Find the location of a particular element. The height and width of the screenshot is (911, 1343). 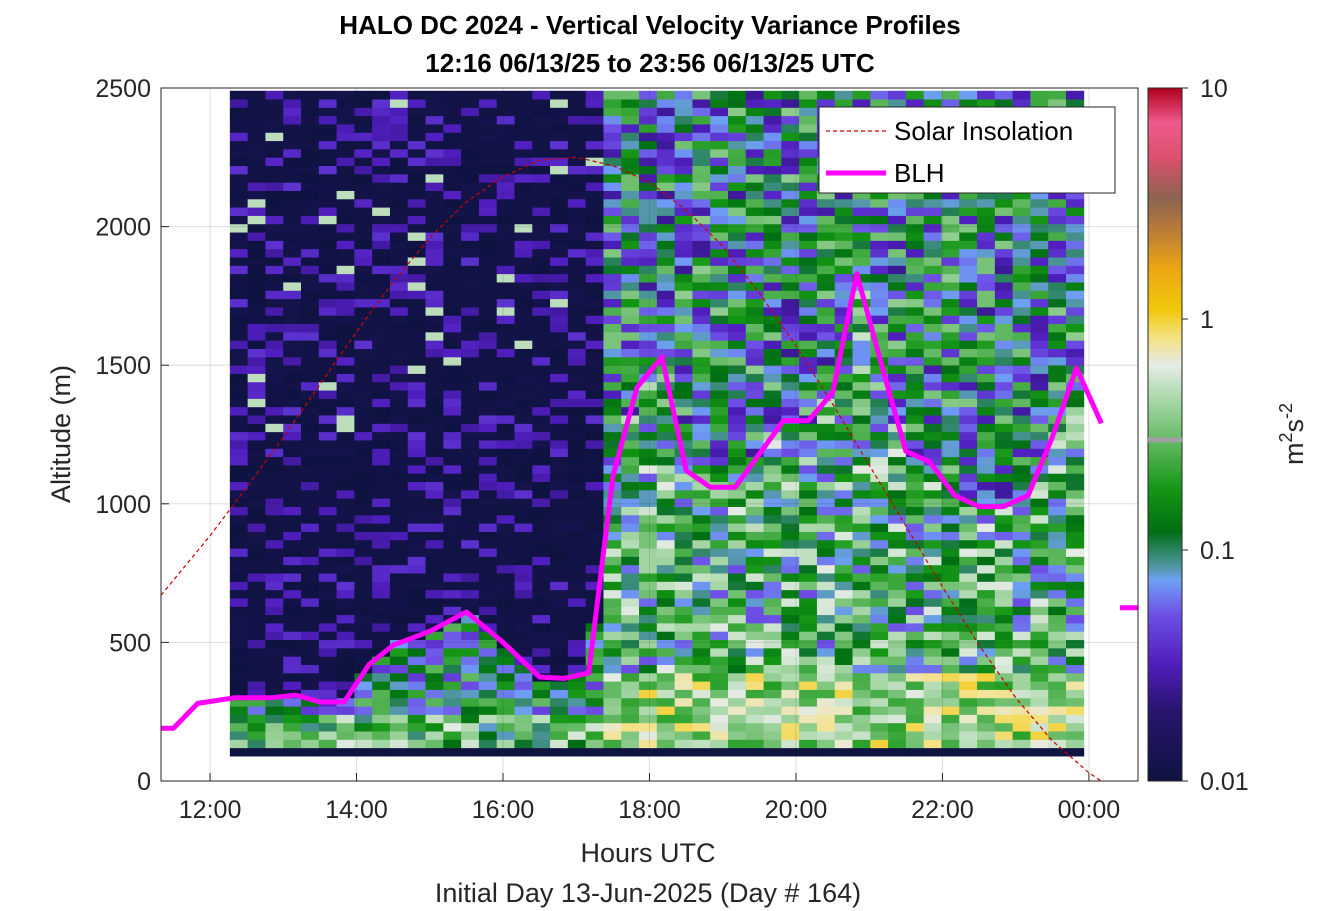

y-tick-label: 1000 is located at coordinates (123, 505).